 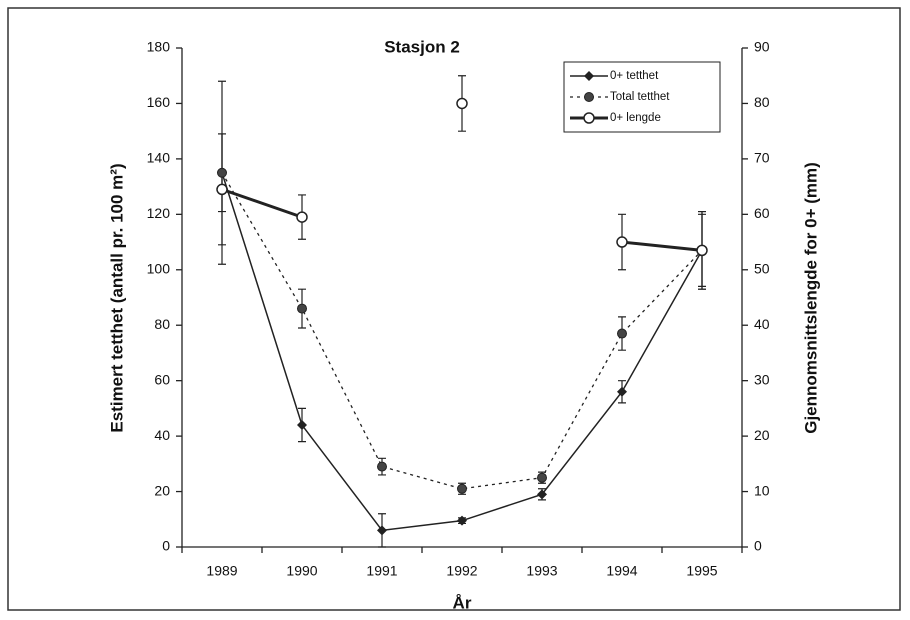 I want to click on y-axis-label: Estimert tetthet (antall pr. 100 m²), so click(x=116, y=297).